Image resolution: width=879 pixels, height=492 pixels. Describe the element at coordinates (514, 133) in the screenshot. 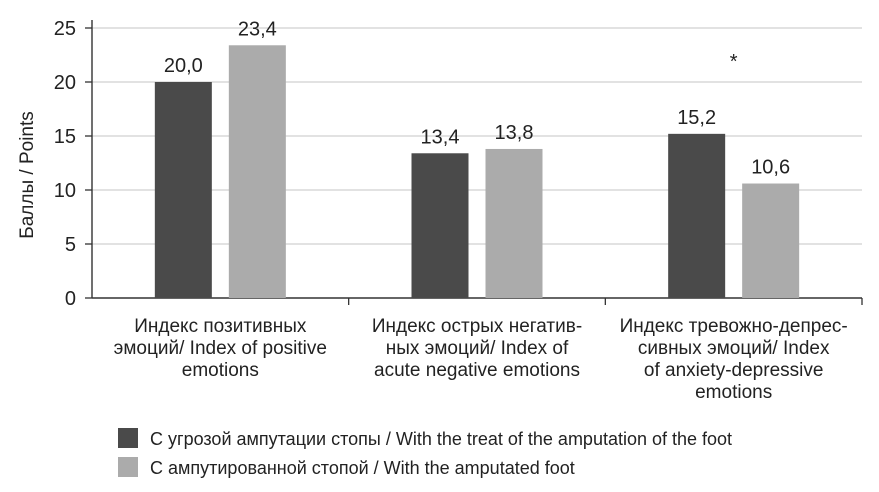

I see `data-label: 13,8` at that location.